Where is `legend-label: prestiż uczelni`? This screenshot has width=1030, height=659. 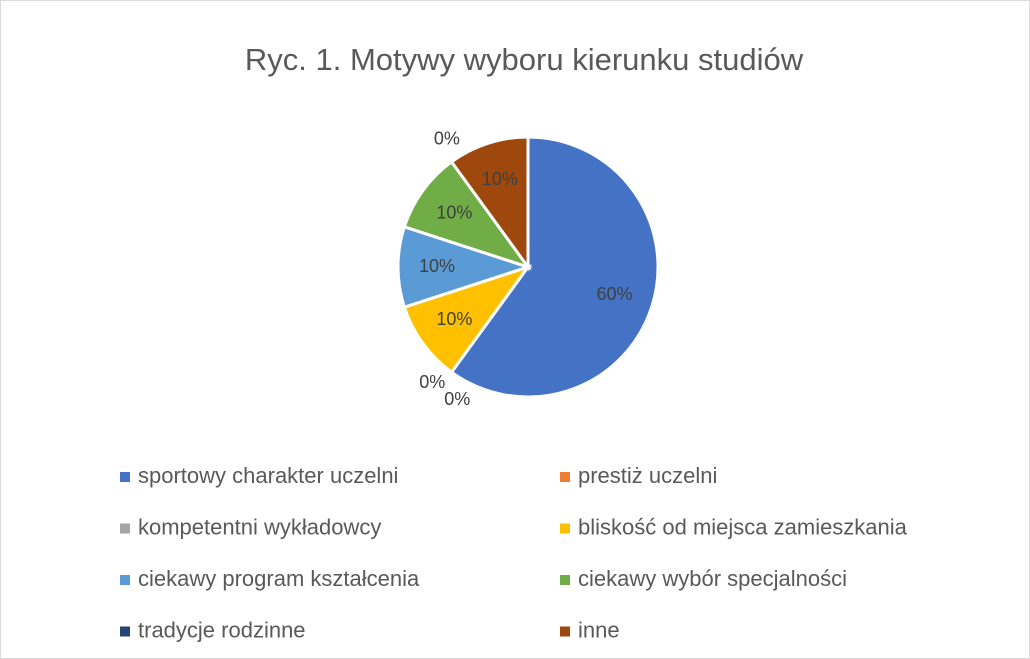
legend-label: prestiż uczelni is located at coordinates (647, 475).